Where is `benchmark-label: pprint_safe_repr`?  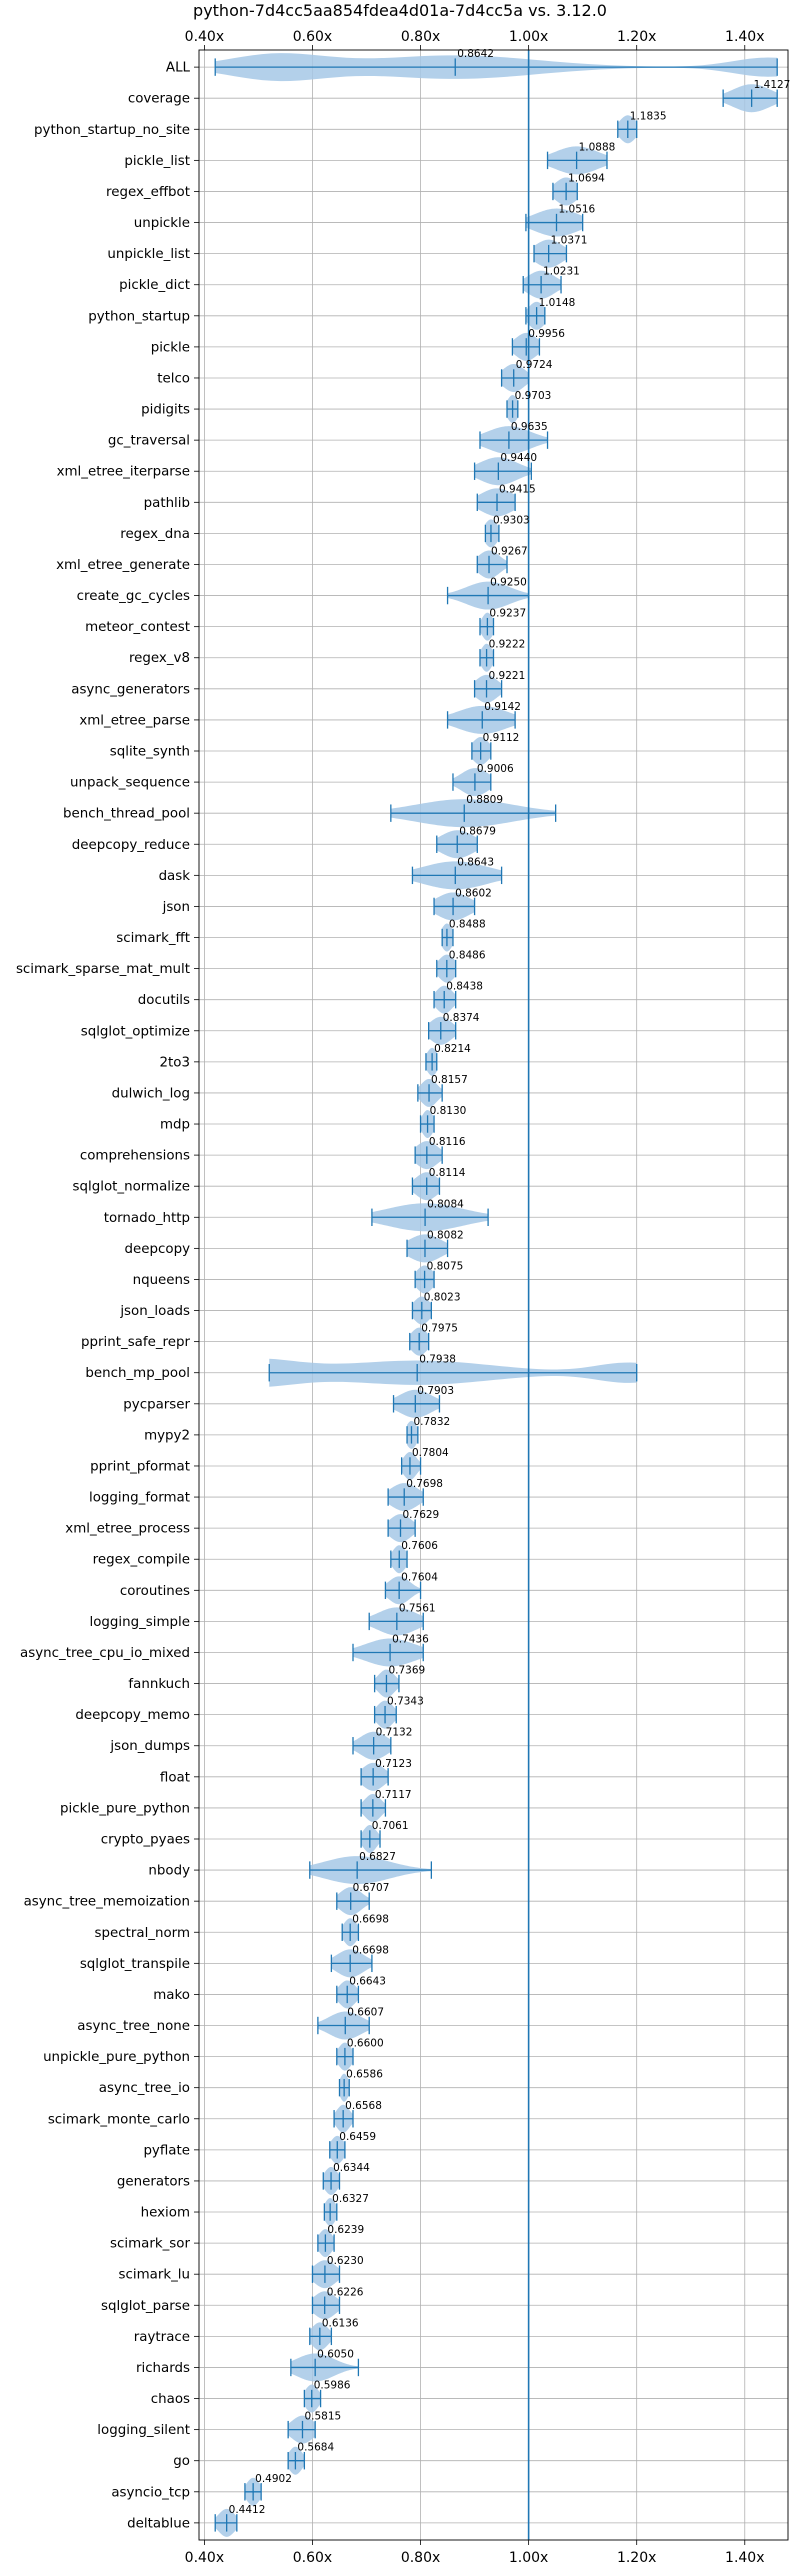 benchmark-label: pprint_safe_repr is located at coordinates (135, 1342).